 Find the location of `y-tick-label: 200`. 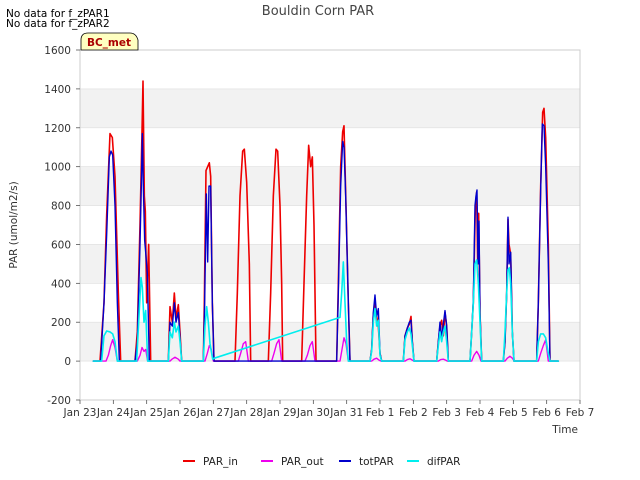

y-tick-label: 200 is located at coordinates (61, 323).